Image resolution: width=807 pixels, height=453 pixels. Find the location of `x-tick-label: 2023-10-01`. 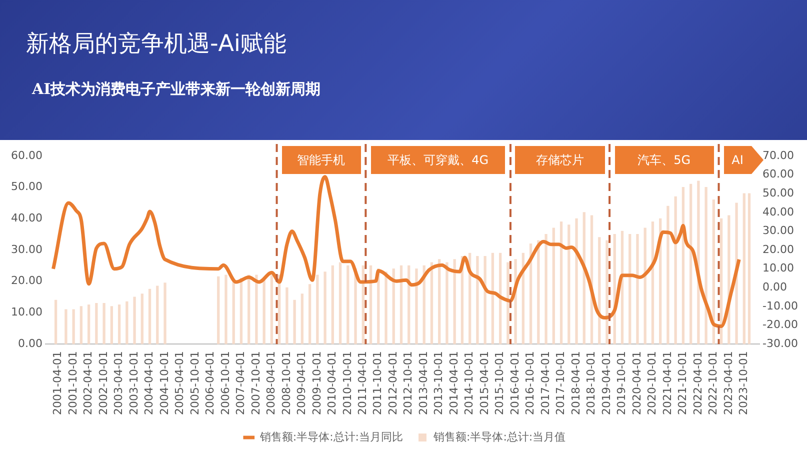

x-tick-label: 2023-10-01 is located at coordinates (743, 383).